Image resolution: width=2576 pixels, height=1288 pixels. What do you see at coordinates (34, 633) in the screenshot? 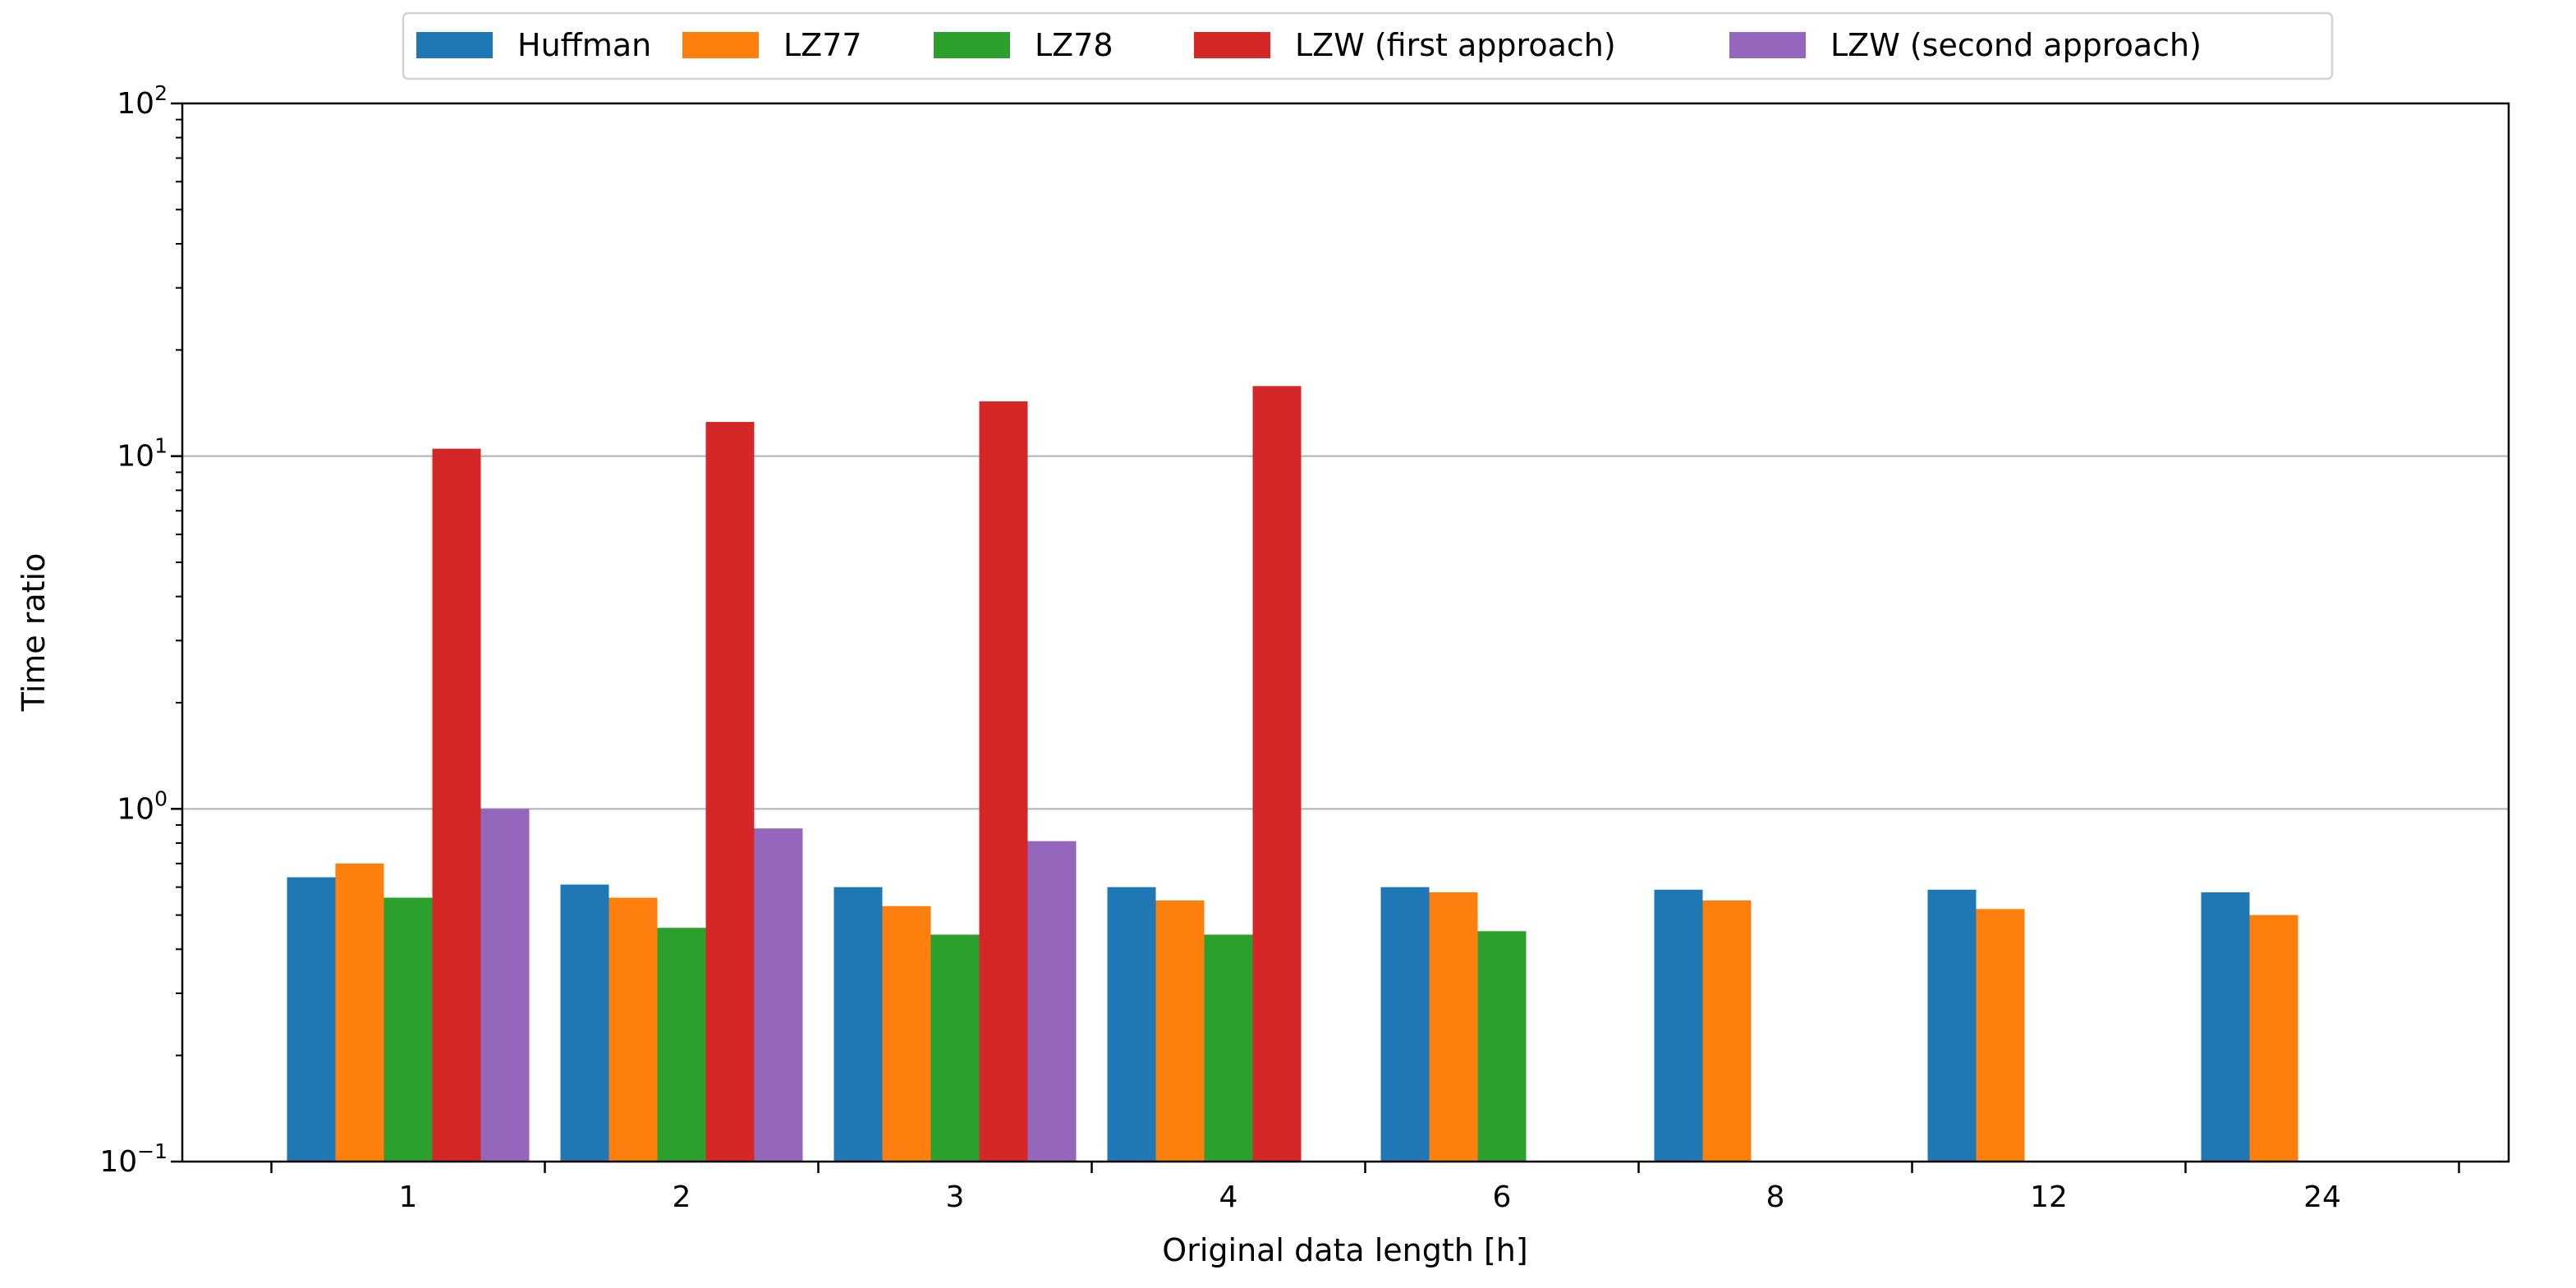
I see `y-axis-label: Time ratio` at bounding box center [34, 633].